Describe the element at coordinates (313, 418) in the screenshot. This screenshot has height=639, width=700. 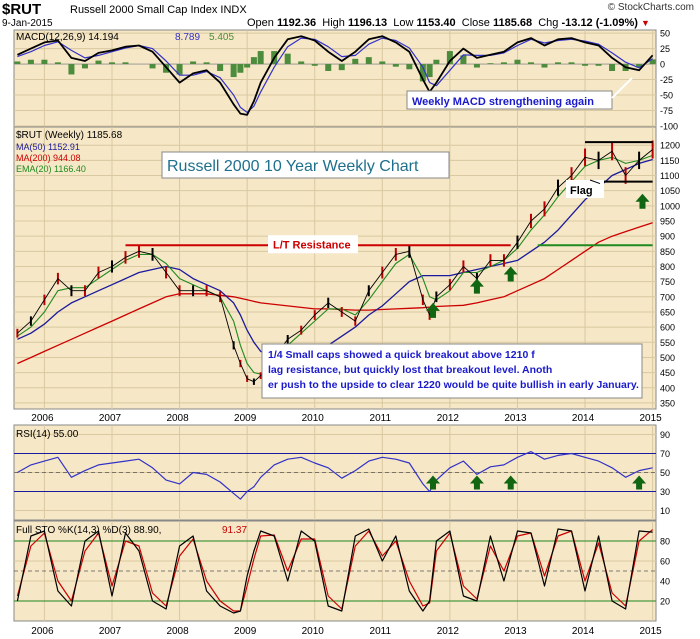
I see `x-tick-label: 2010` at that location.